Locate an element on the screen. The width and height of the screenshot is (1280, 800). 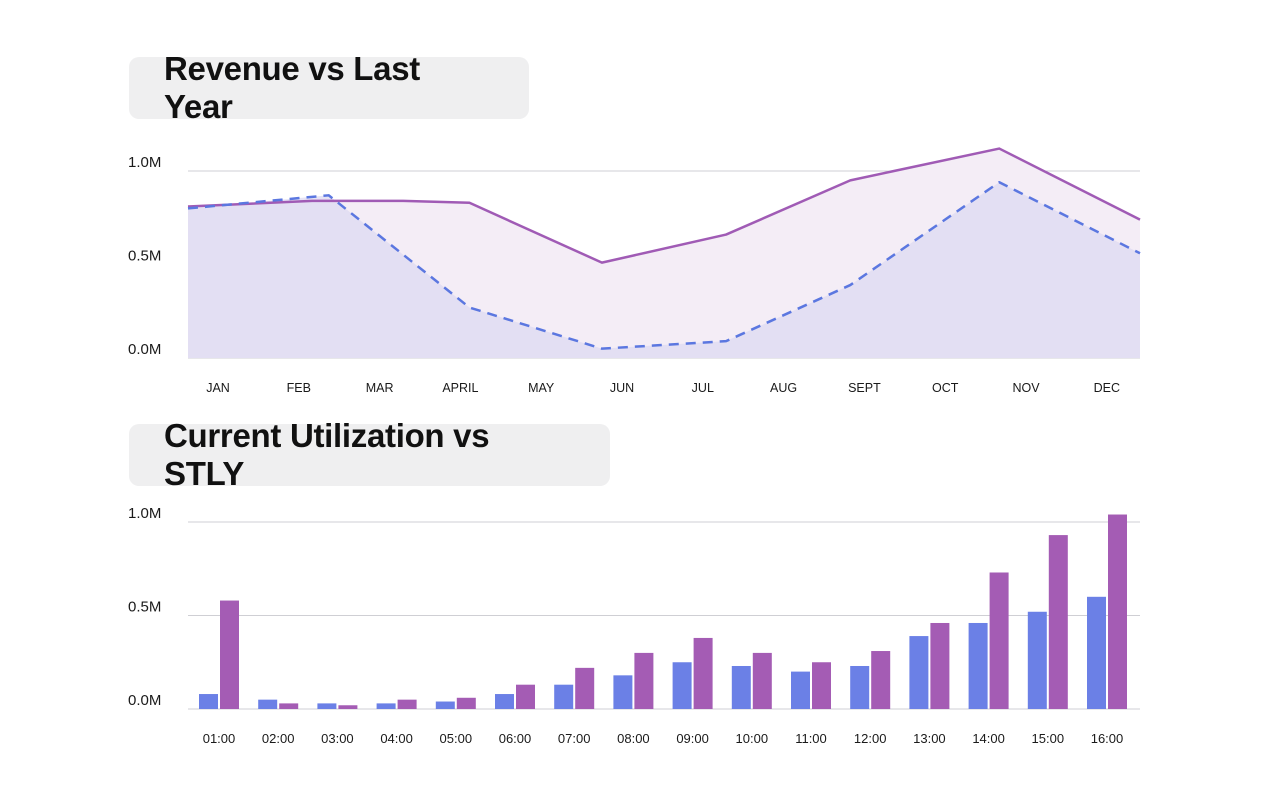
bar-chart-x-tick-label: 11:00 is located at coordinates (811, 738).